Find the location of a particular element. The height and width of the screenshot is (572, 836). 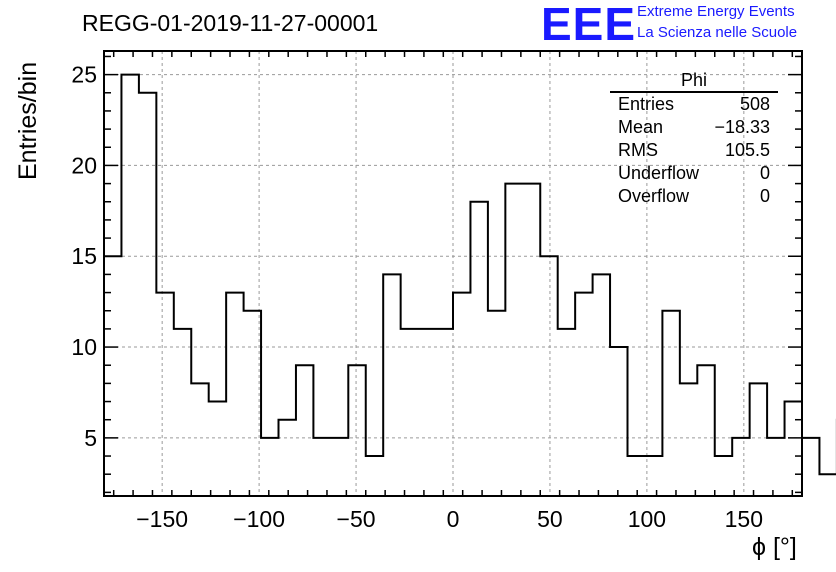

stats-row-overflow: Overflow 0 is located at coordinates (694, 196).